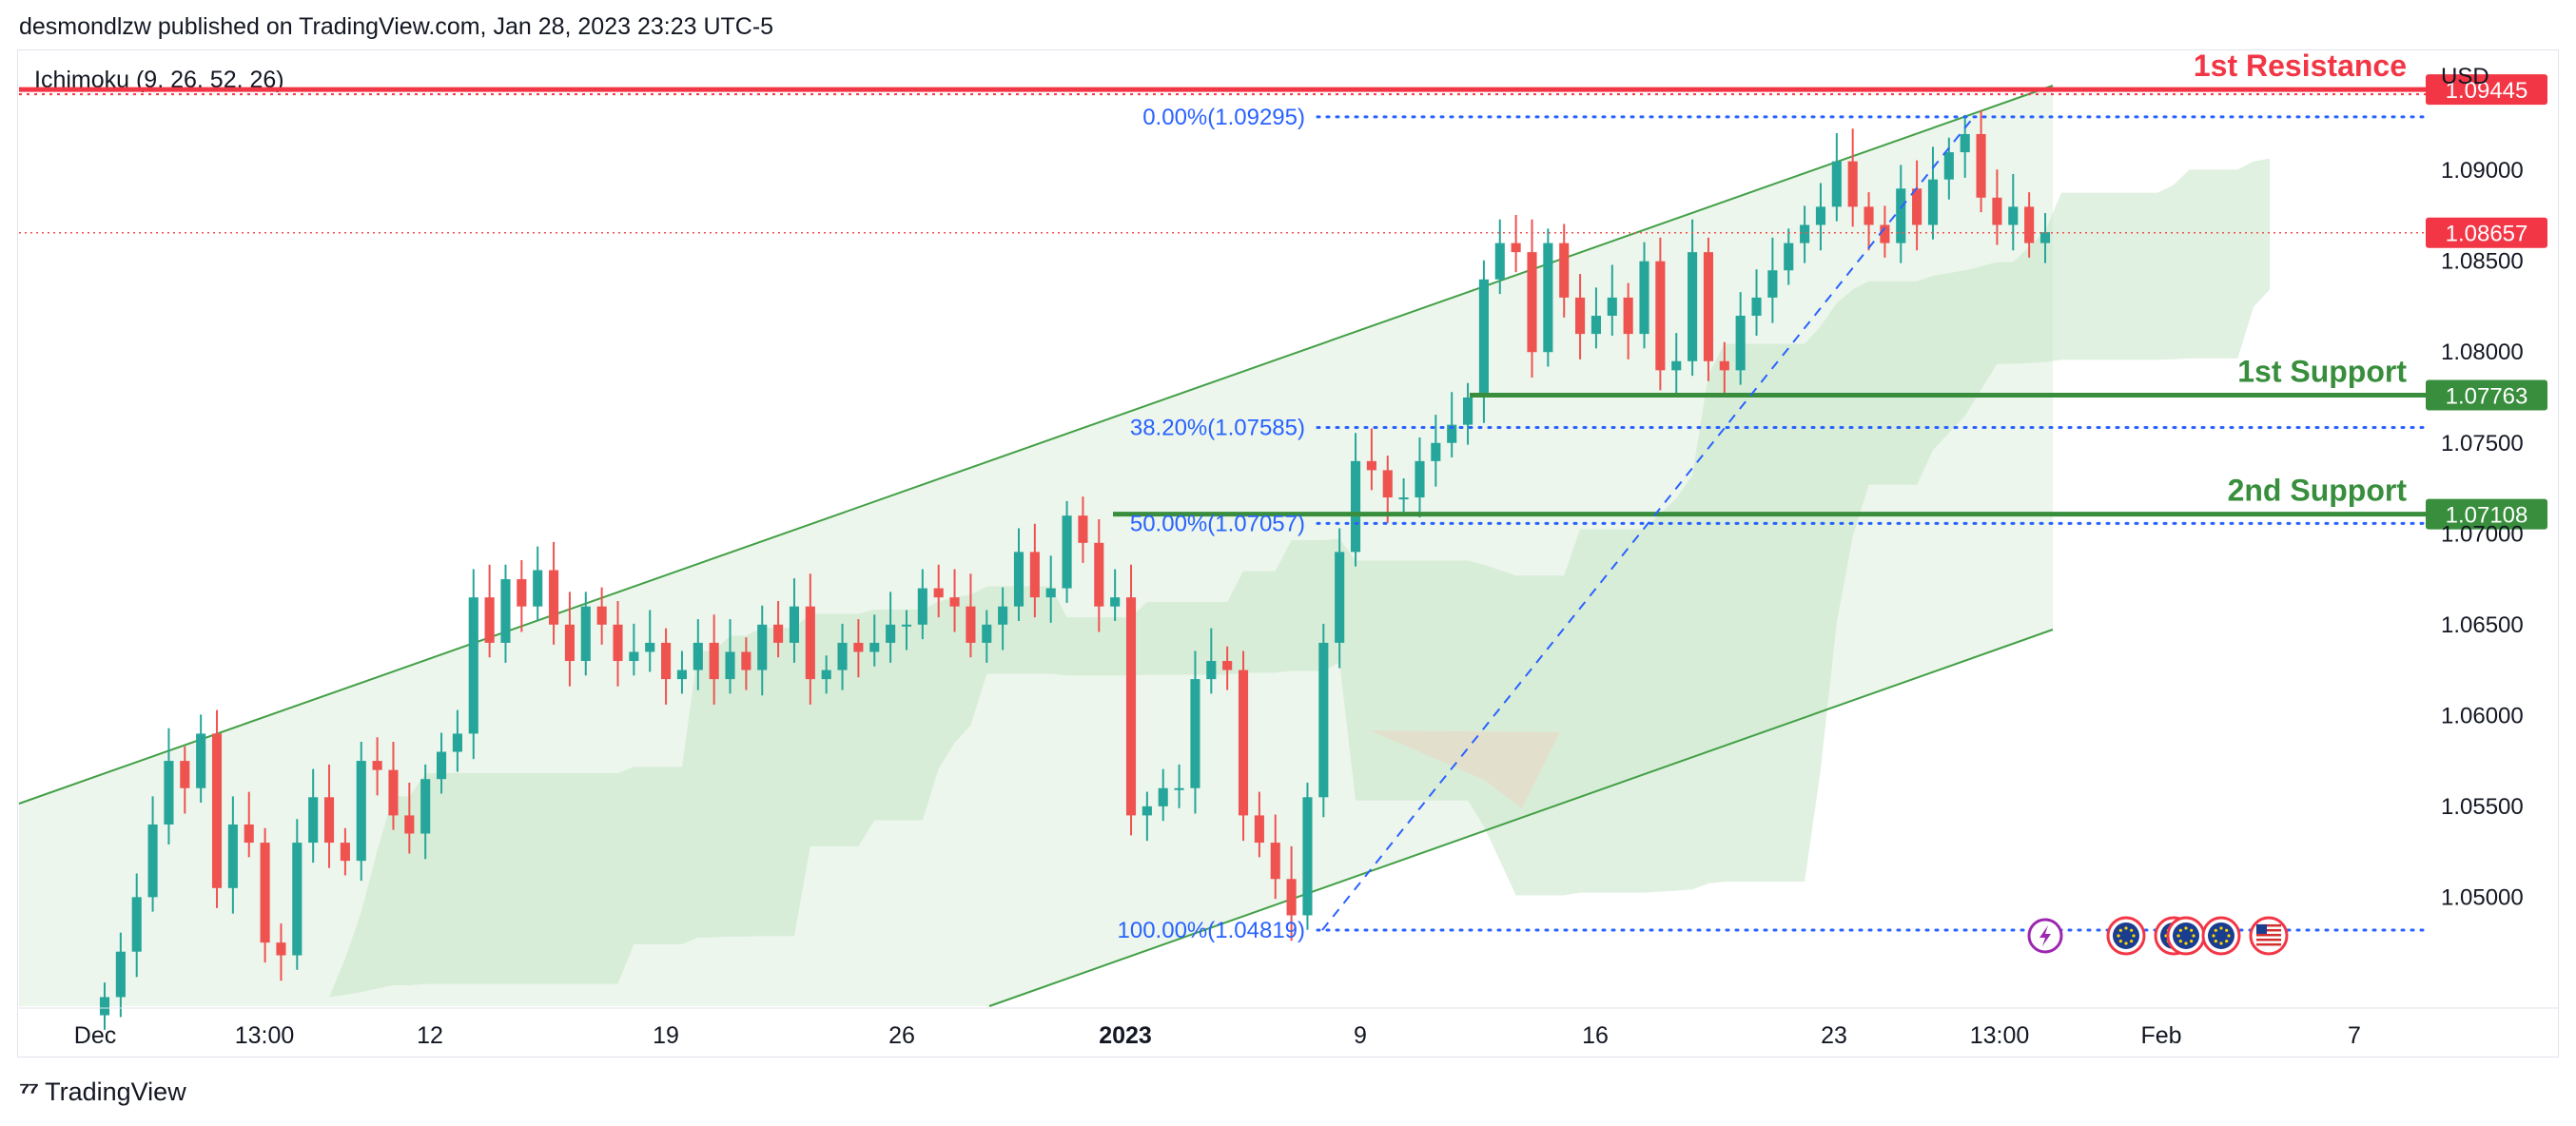  What do you see at coordinates (95, 1035) in the screenshot?
I see `time-tick-label: Dec` at bounding box center [95, 1035].